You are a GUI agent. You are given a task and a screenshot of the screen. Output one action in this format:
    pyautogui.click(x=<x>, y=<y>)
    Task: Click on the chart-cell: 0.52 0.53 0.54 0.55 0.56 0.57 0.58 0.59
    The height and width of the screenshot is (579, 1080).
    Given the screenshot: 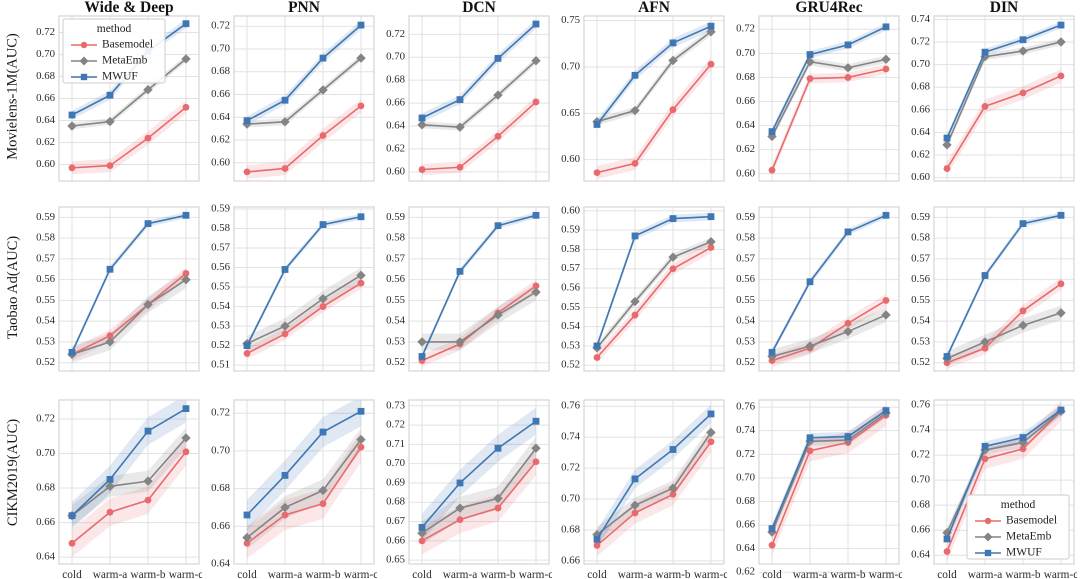 What is the action you would take?
    pyautogui.click(x=114, y=287)
    